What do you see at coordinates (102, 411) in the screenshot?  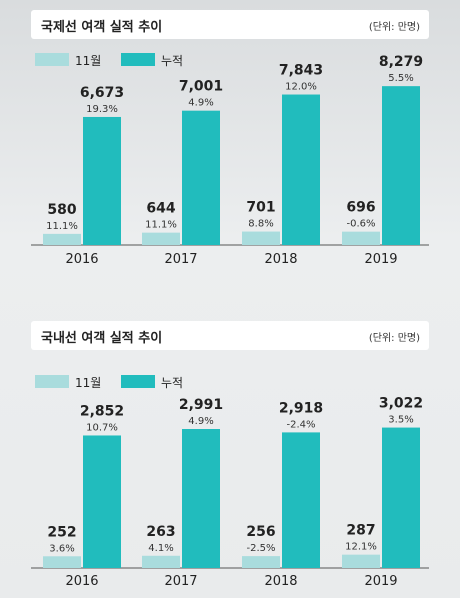 I see `data-label-cumulative: 2,852` at bounding box center [102, 411].